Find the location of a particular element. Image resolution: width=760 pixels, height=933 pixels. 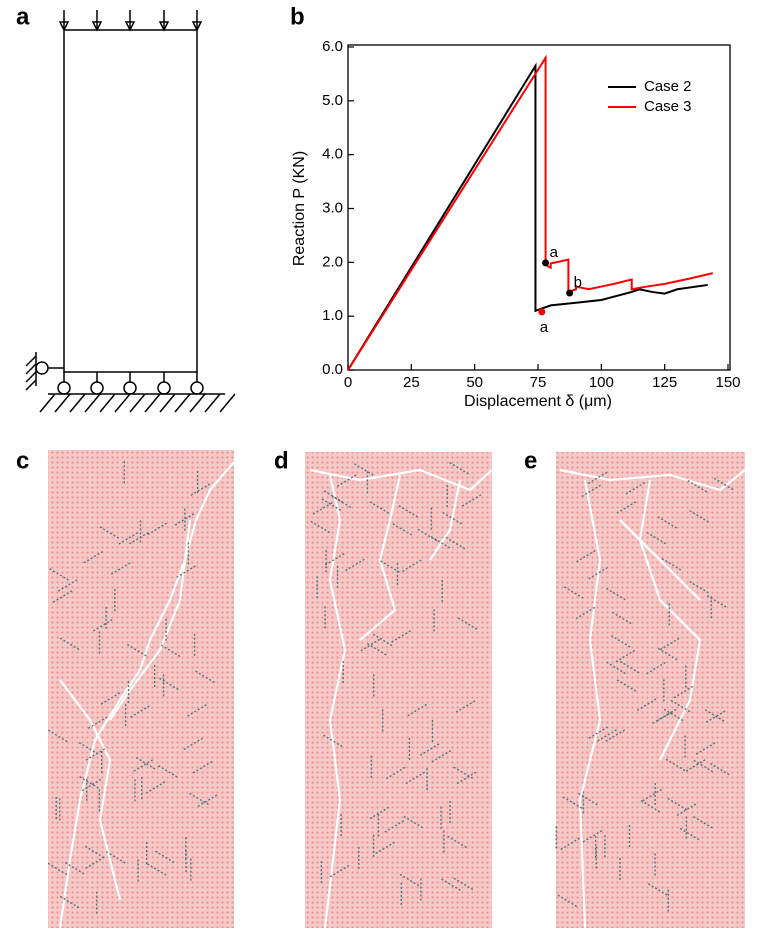

legend-label: Case 2 is located at coordinates (668, 86).